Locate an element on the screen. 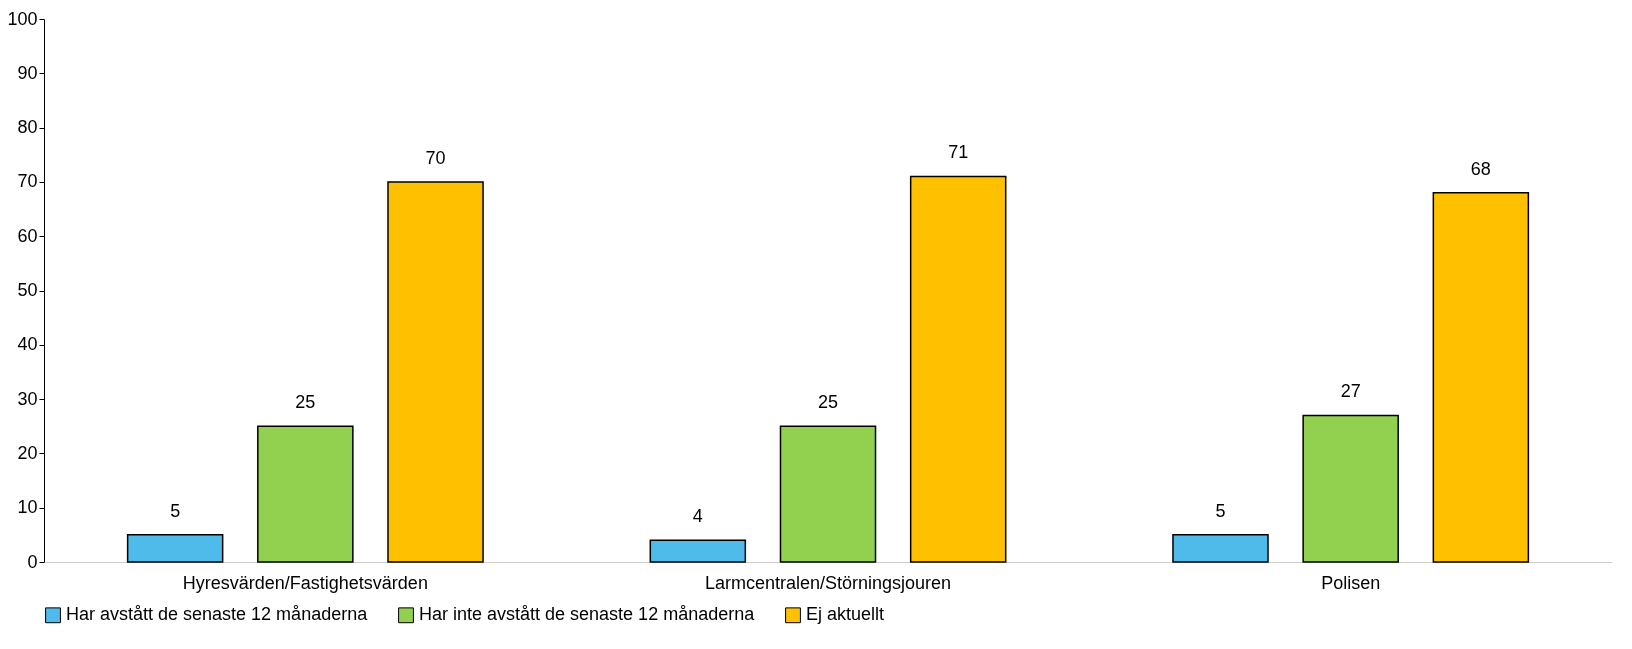  y-tick-label: 90 is located at coordinates (27, 72).